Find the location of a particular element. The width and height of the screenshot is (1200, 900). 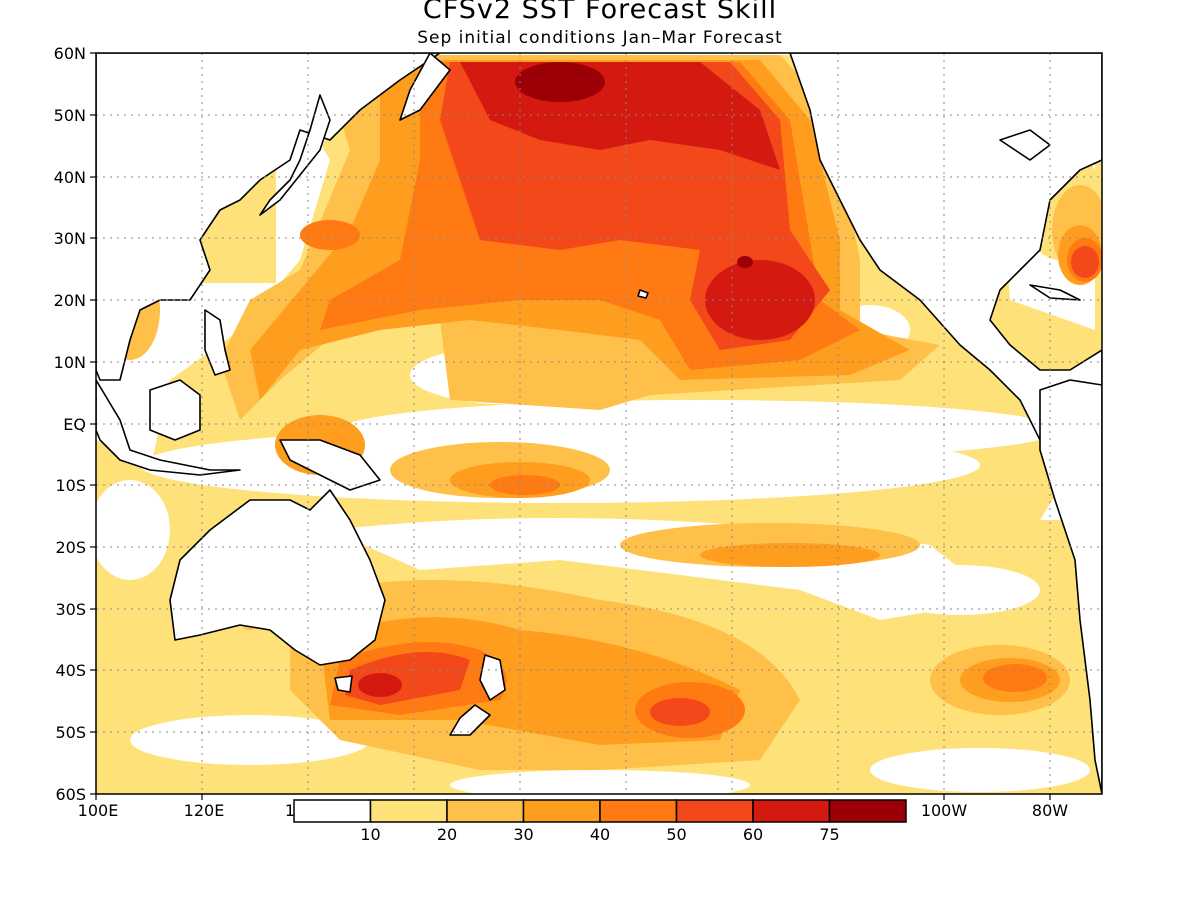

lat-label: 10N is located at coordinates (70, 362).